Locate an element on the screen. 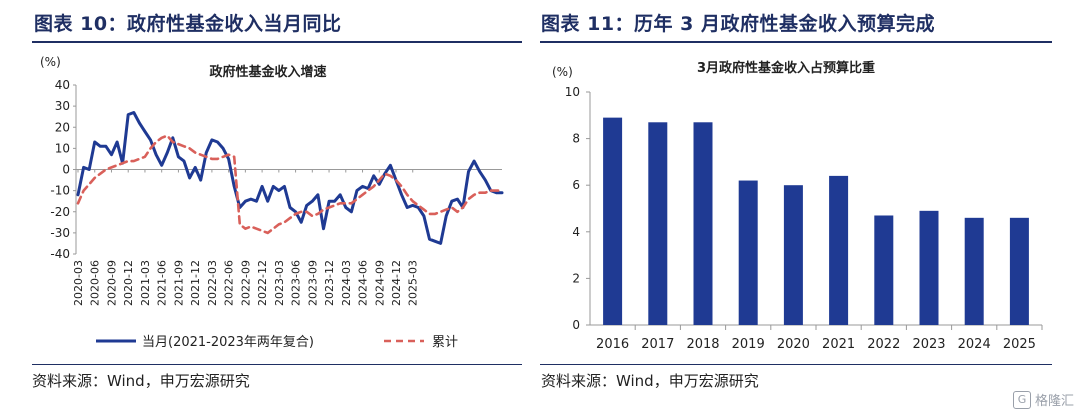 This screenshot has height=413, width=1080. x-tick-label: 2019 is located at coordinates (748, 344).